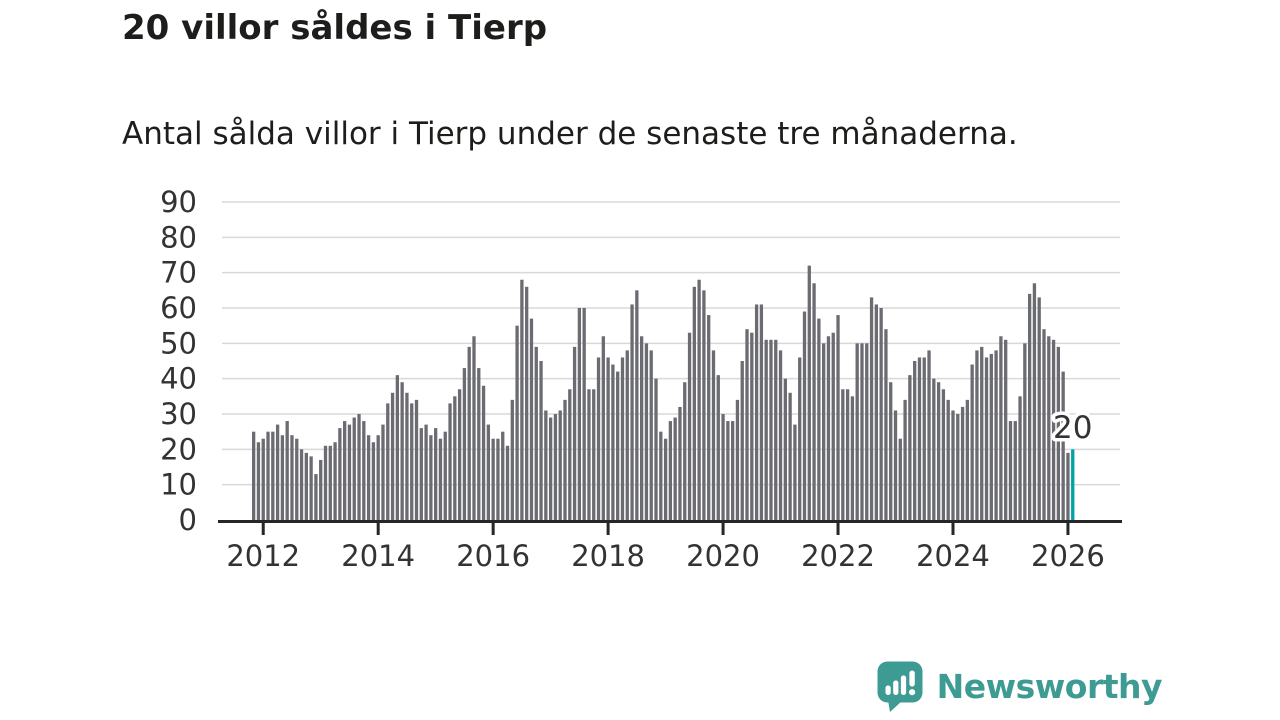  What do you see at coordinates (178, 379) in the screenshot?
I see `y-axis-tick-label-40: 40` at bounding box center [178, 379].